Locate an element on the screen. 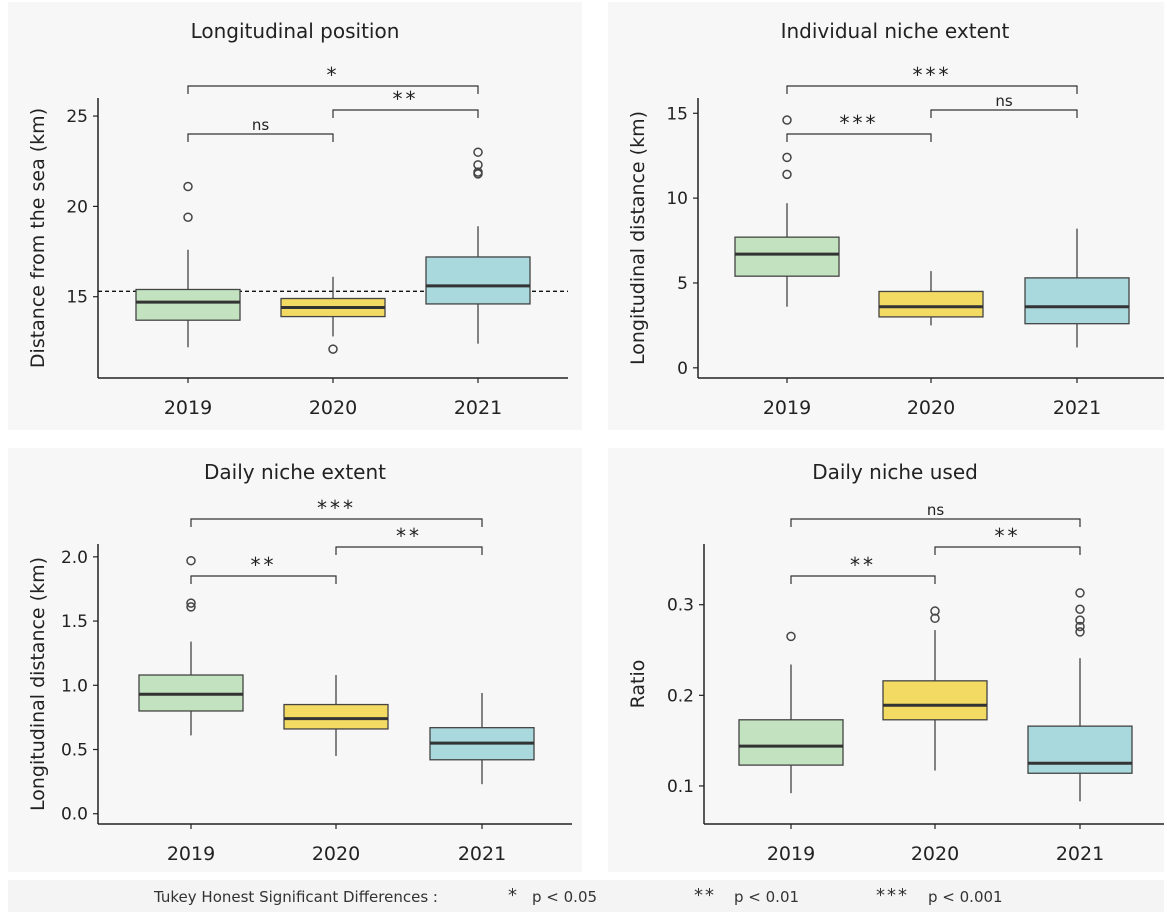  chart-title: Daily niche extent is located at coordinates (295, 472).